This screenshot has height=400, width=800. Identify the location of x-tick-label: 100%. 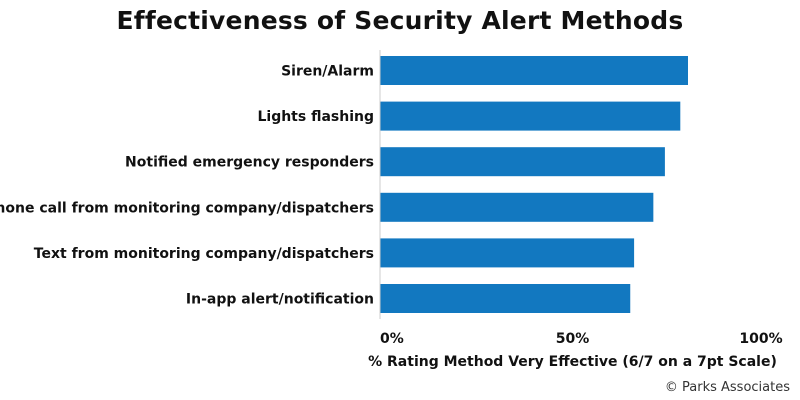
(760, 339).